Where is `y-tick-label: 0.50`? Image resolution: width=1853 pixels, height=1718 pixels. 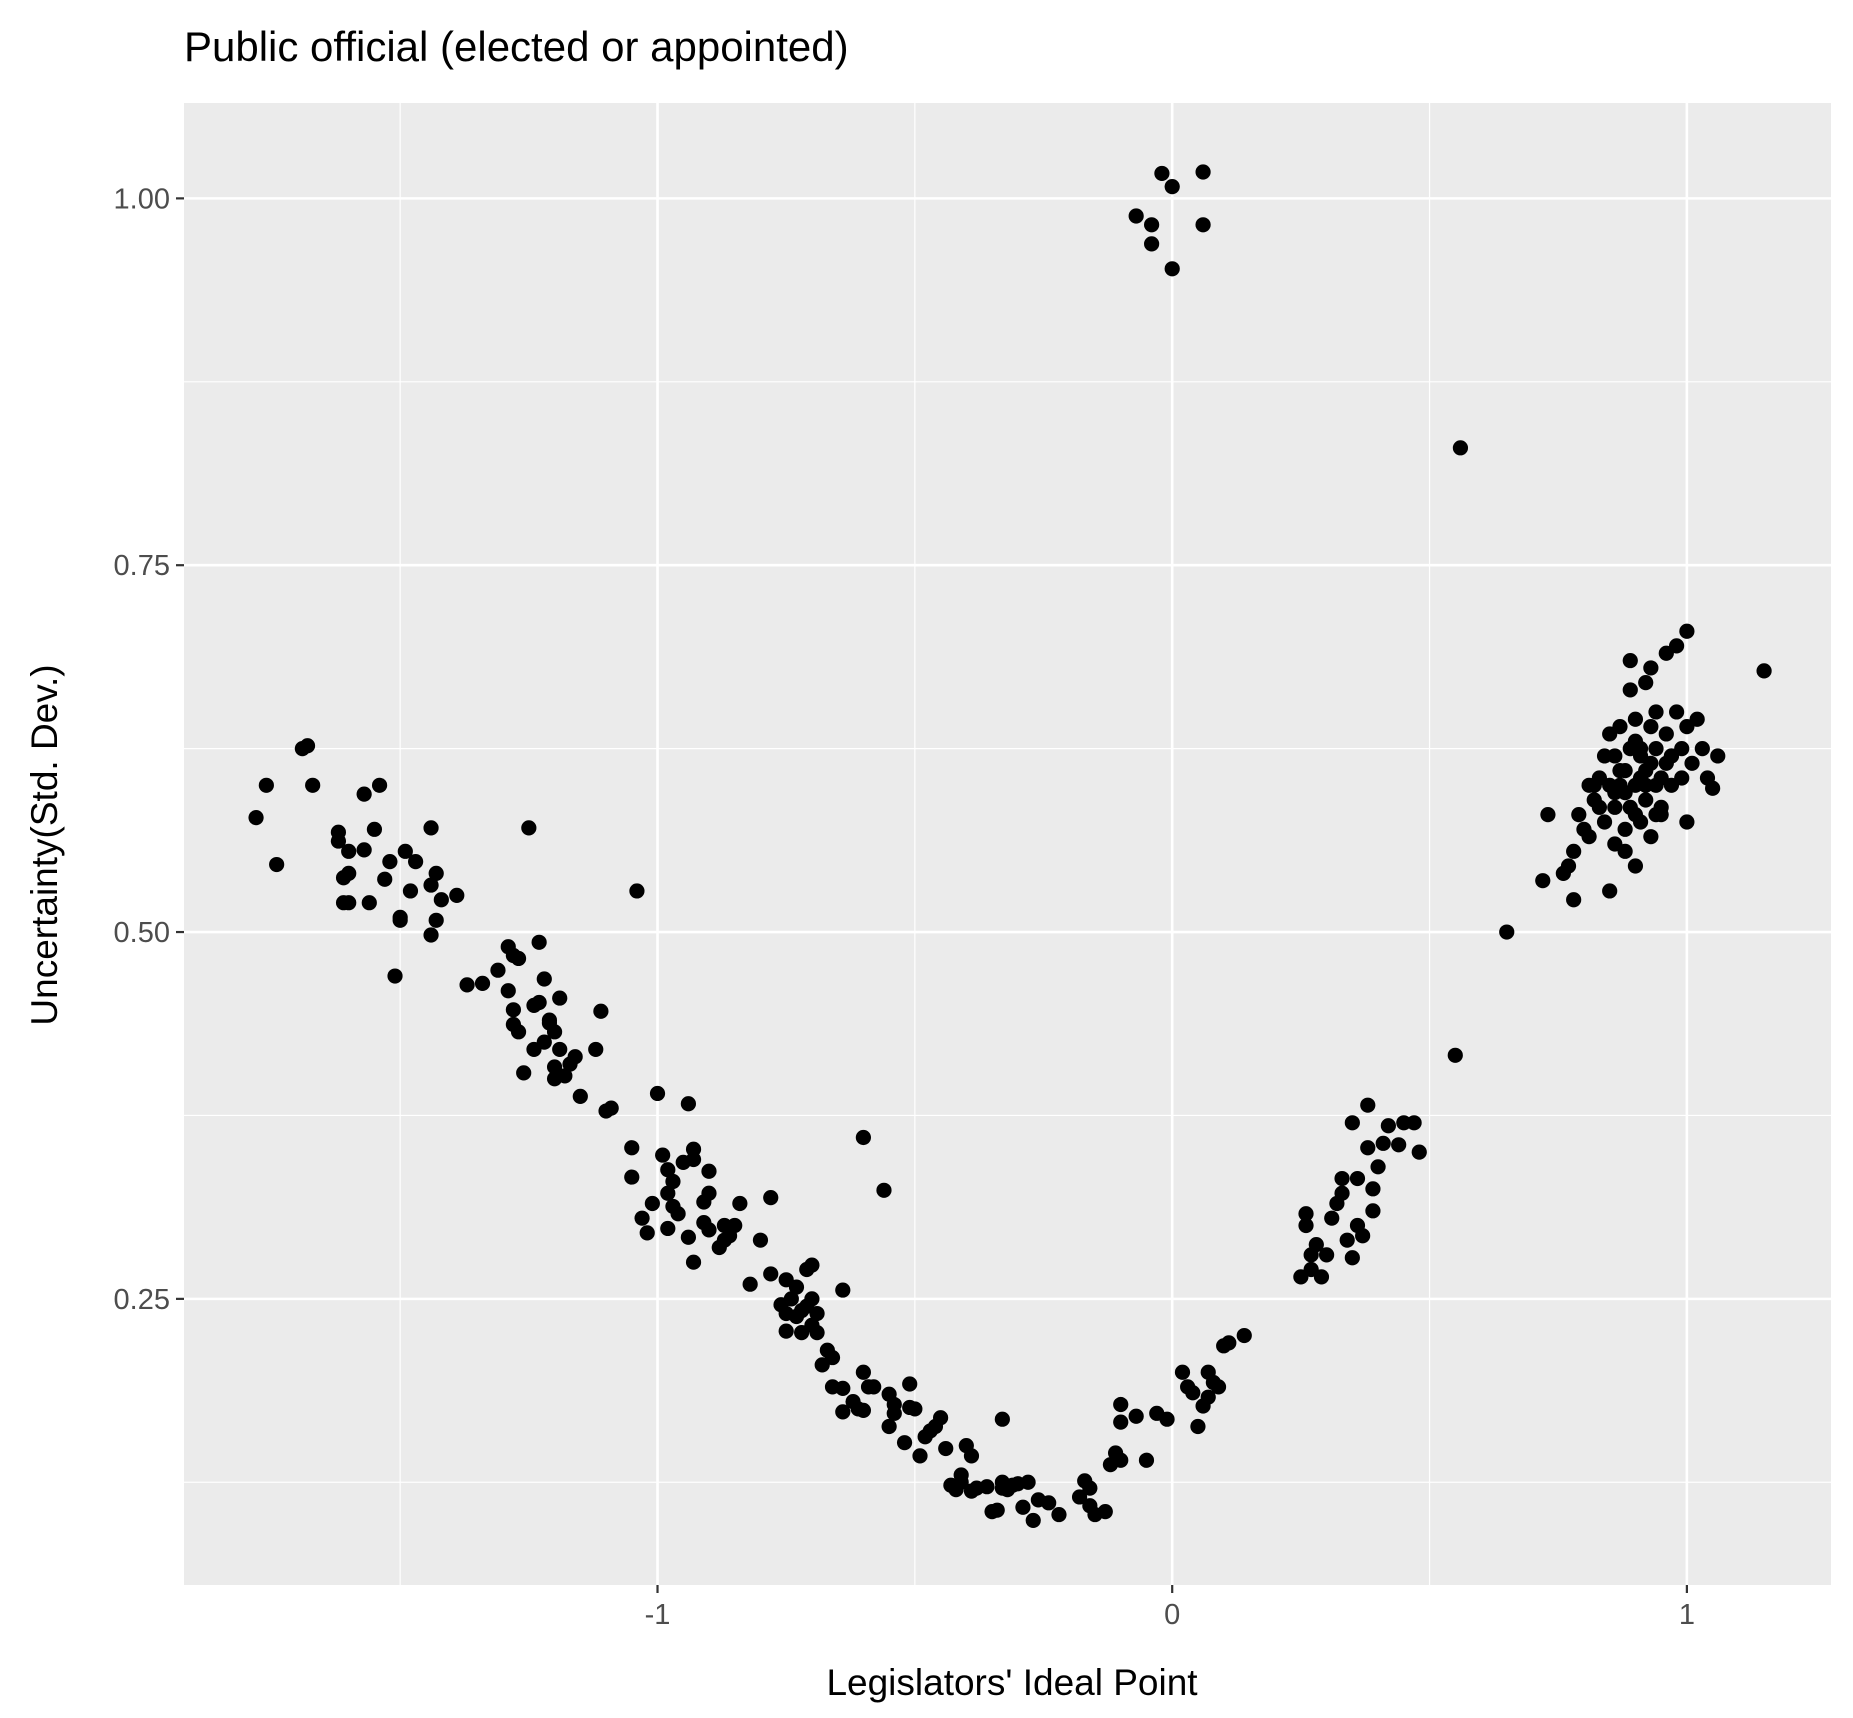
y-tick-label: 0.50 is located at coordinates (142, 933).